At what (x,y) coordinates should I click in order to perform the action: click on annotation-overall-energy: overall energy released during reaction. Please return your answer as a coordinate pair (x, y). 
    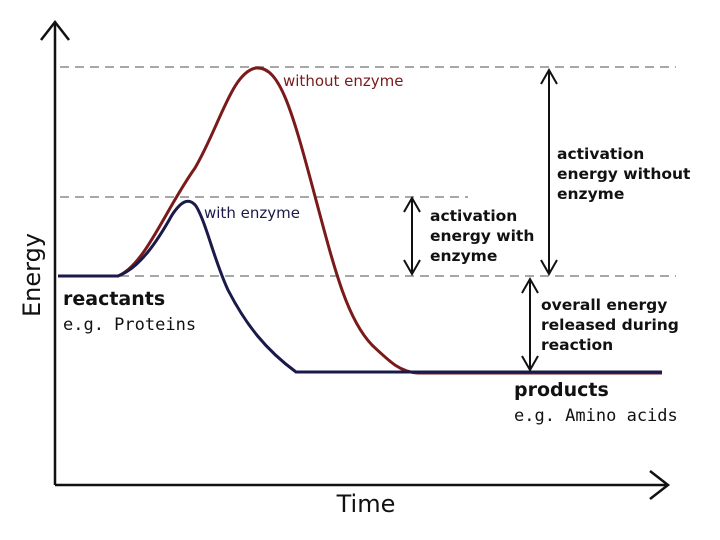
    Looking at the image, I should click on (612, 325).